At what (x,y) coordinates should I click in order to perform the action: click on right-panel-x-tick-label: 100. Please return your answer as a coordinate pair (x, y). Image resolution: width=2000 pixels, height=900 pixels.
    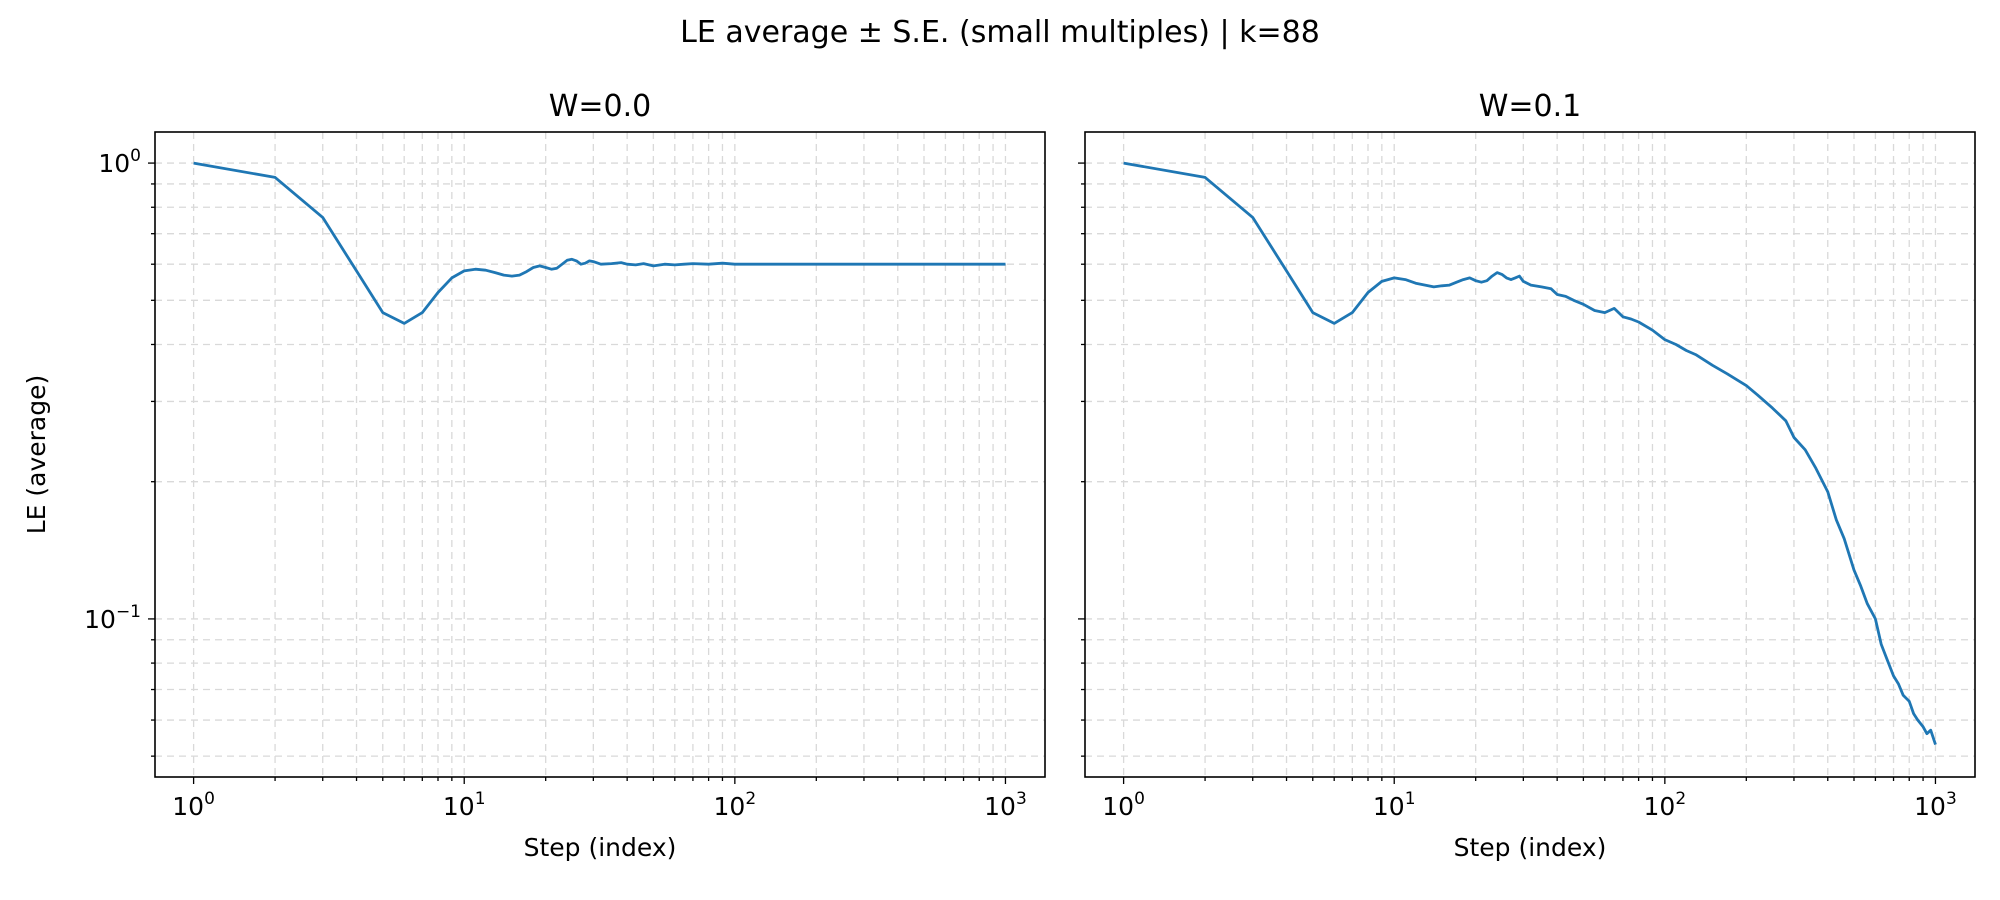
    Looking at the image, I should click on (1123, 805).